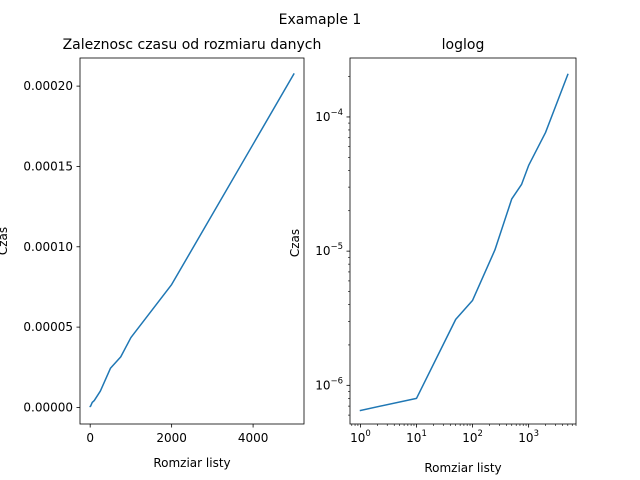  Describe the element at coordinates (191, 463) in the screenshot. I see `linear-chart-x-axis-label: Romziar listy` at that location.